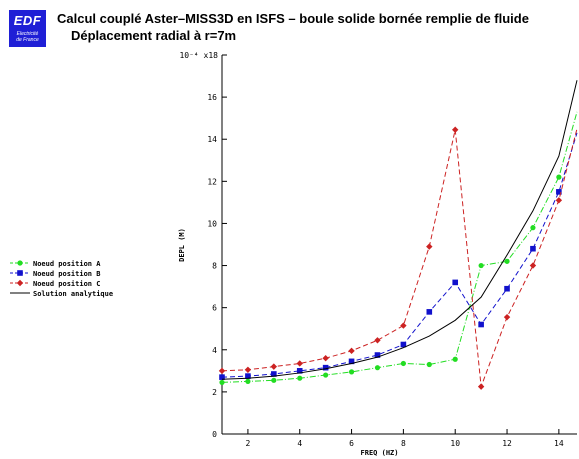 The image size is (579, 459). I want to click on logo-line1: Electricité, so click(27, 34).